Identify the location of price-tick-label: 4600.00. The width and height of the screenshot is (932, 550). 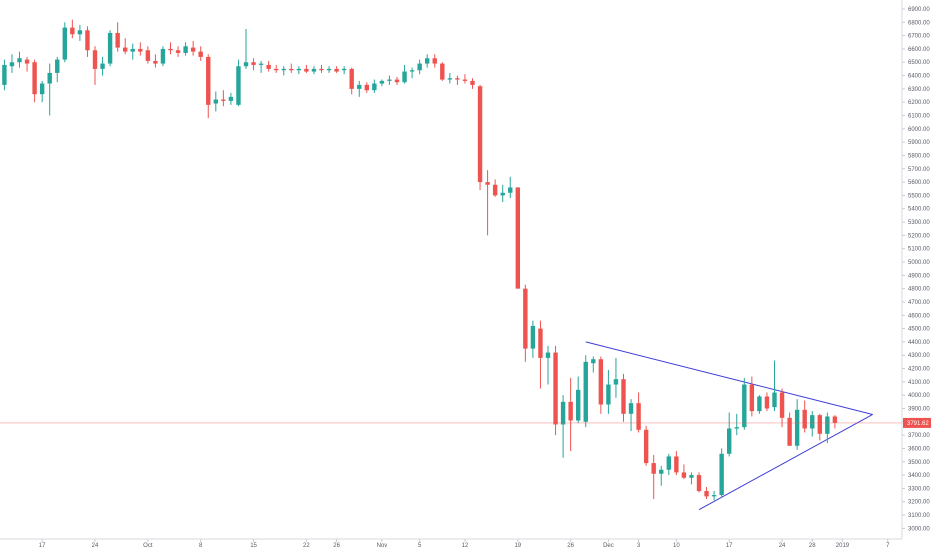
(919, 316).